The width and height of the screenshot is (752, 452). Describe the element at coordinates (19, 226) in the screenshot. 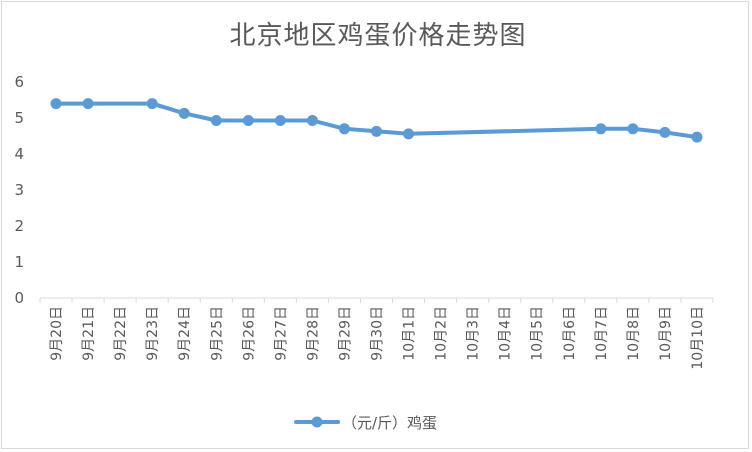

I see `y-tick-label: 2` at that location.